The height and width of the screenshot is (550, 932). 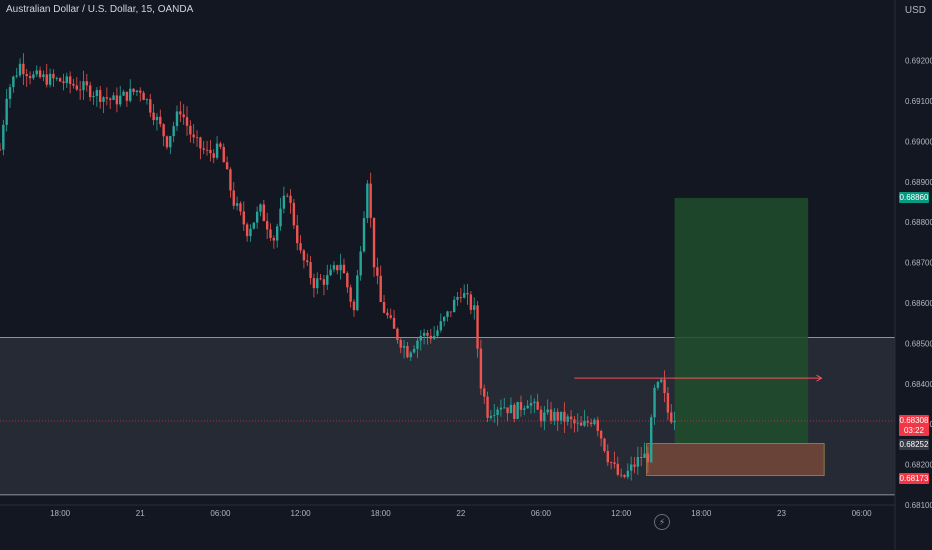 What do you see at coordinates (460, 513) in the screenshot?
I see `x-tick-5: 22` at bounding box center [460, 513].